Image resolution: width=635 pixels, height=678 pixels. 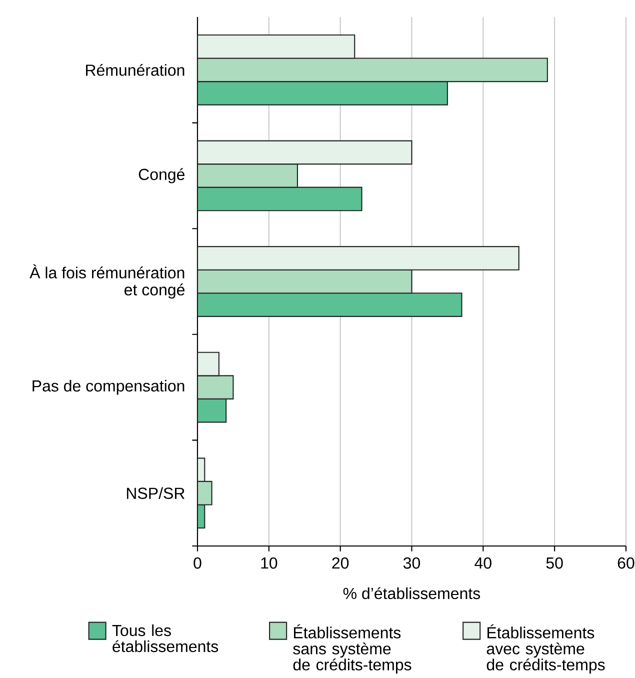 I want to click on x-tick-label: 50, so click(x=554, y=563).